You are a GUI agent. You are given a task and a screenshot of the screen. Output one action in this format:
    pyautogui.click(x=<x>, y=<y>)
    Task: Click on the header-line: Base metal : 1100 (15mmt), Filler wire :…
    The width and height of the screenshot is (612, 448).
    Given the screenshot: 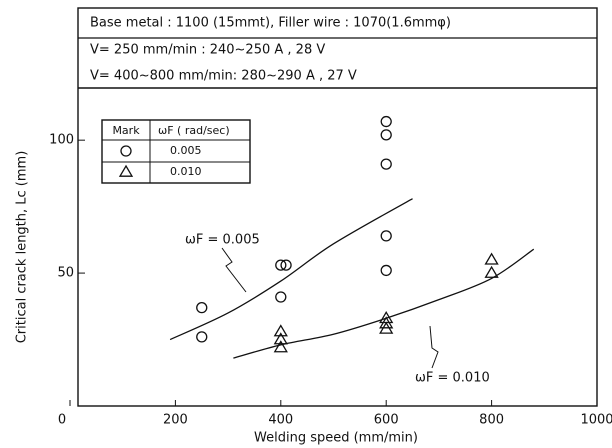 What is the action you would take?
    pyautogui.click(x=270, y=23)
    